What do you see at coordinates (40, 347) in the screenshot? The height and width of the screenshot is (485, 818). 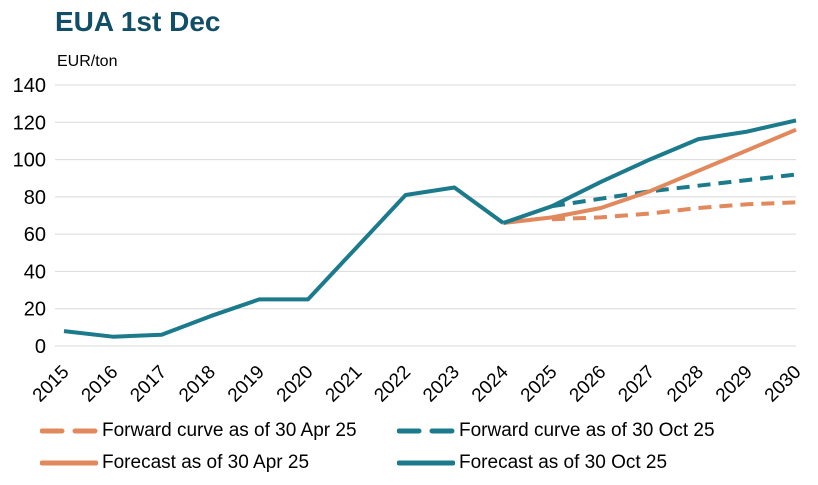 I see `y-tick-label: 0` at bounding box center [40, 347].